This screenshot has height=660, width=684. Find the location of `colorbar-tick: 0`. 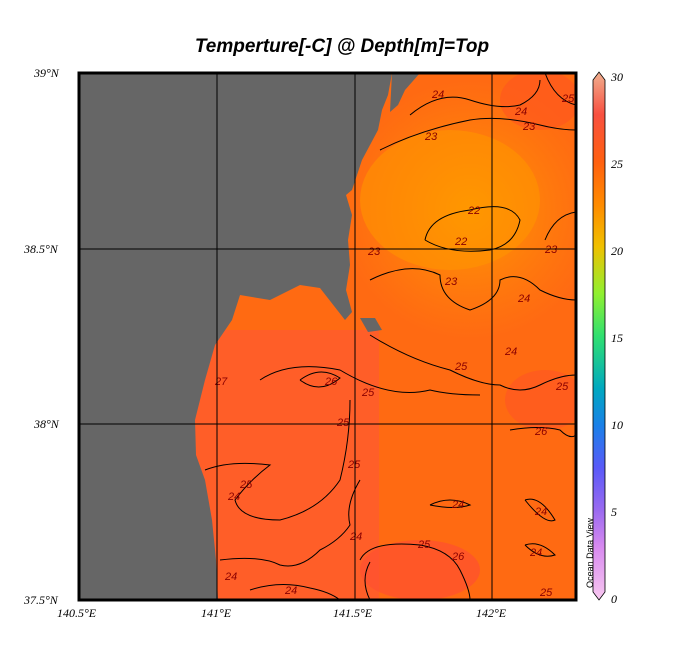

colorbar-tick: 0 is located at coordinates (614, 599).